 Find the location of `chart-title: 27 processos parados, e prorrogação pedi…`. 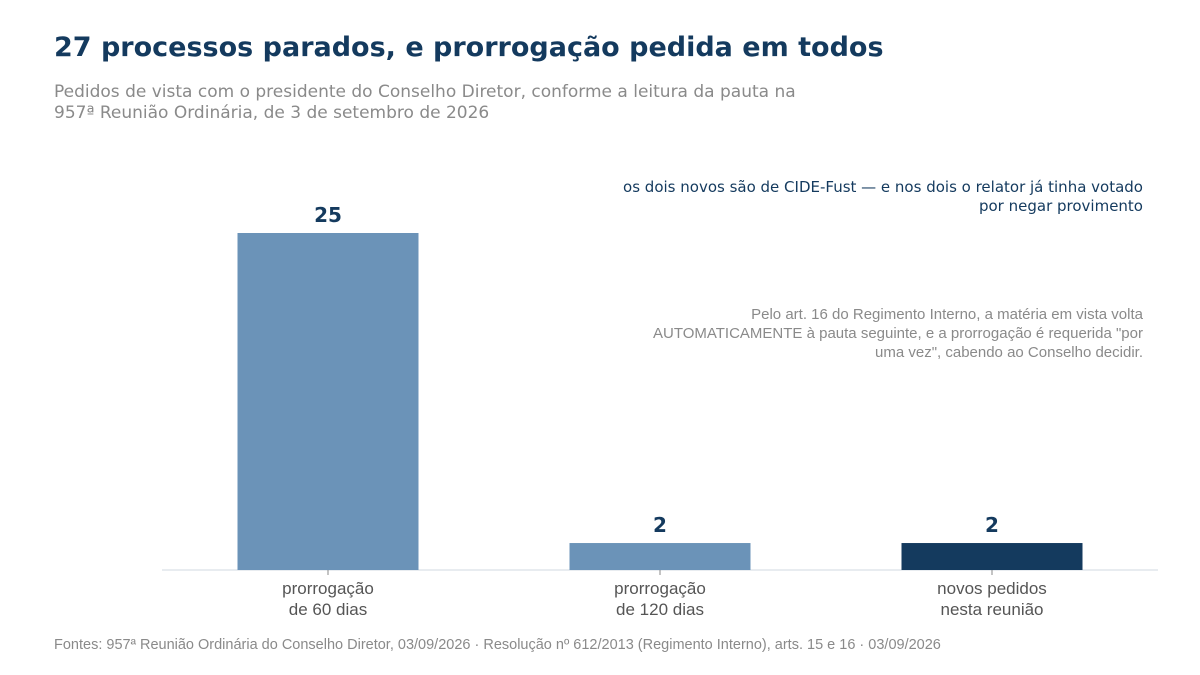

chart-title: 27 processos parados, e prorrogação pedi… is located at coordinates (469, 47).